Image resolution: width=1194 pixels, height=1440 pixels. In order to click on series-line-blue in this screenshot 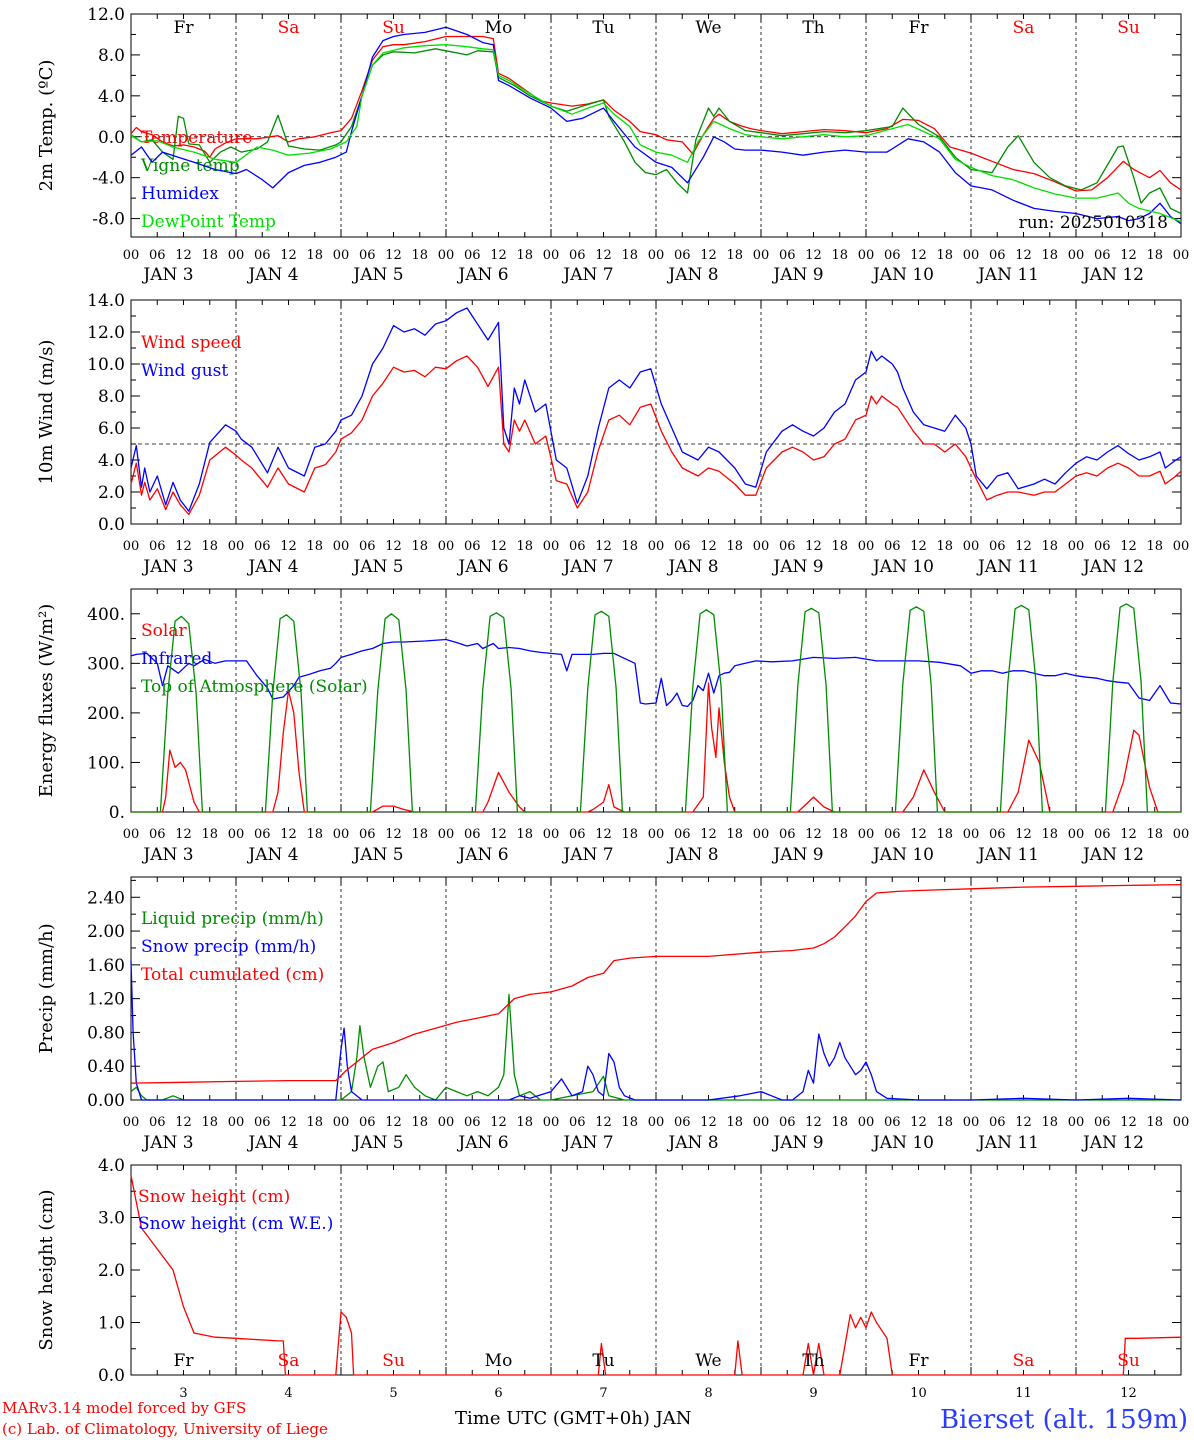, I will do `click(656, 409)`.